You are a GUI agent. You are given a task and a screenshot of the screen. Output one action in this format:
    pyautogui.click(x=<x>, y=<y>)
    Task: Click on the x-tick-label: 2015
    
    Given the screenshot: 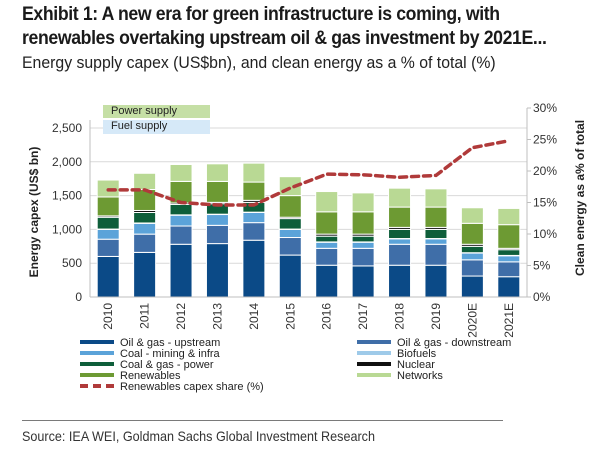 What is the action you would take?
    pyautogui.click(x=290, y=316)
    